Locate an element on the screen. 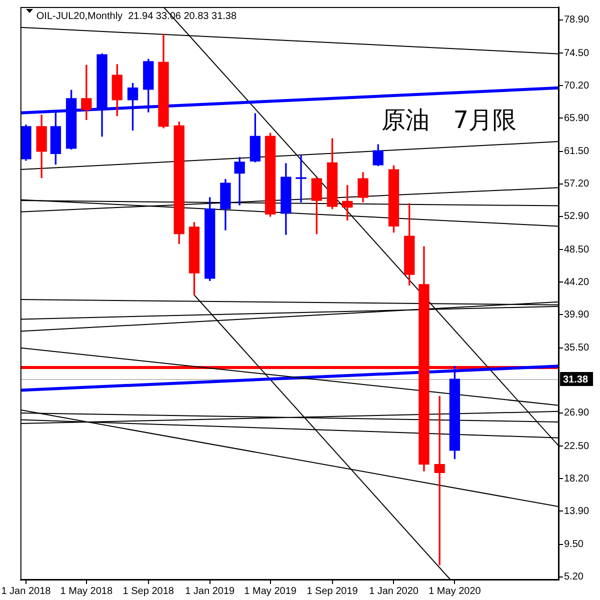  x-tick-label: 1 May 2020 is located at coordinates (455, 591).